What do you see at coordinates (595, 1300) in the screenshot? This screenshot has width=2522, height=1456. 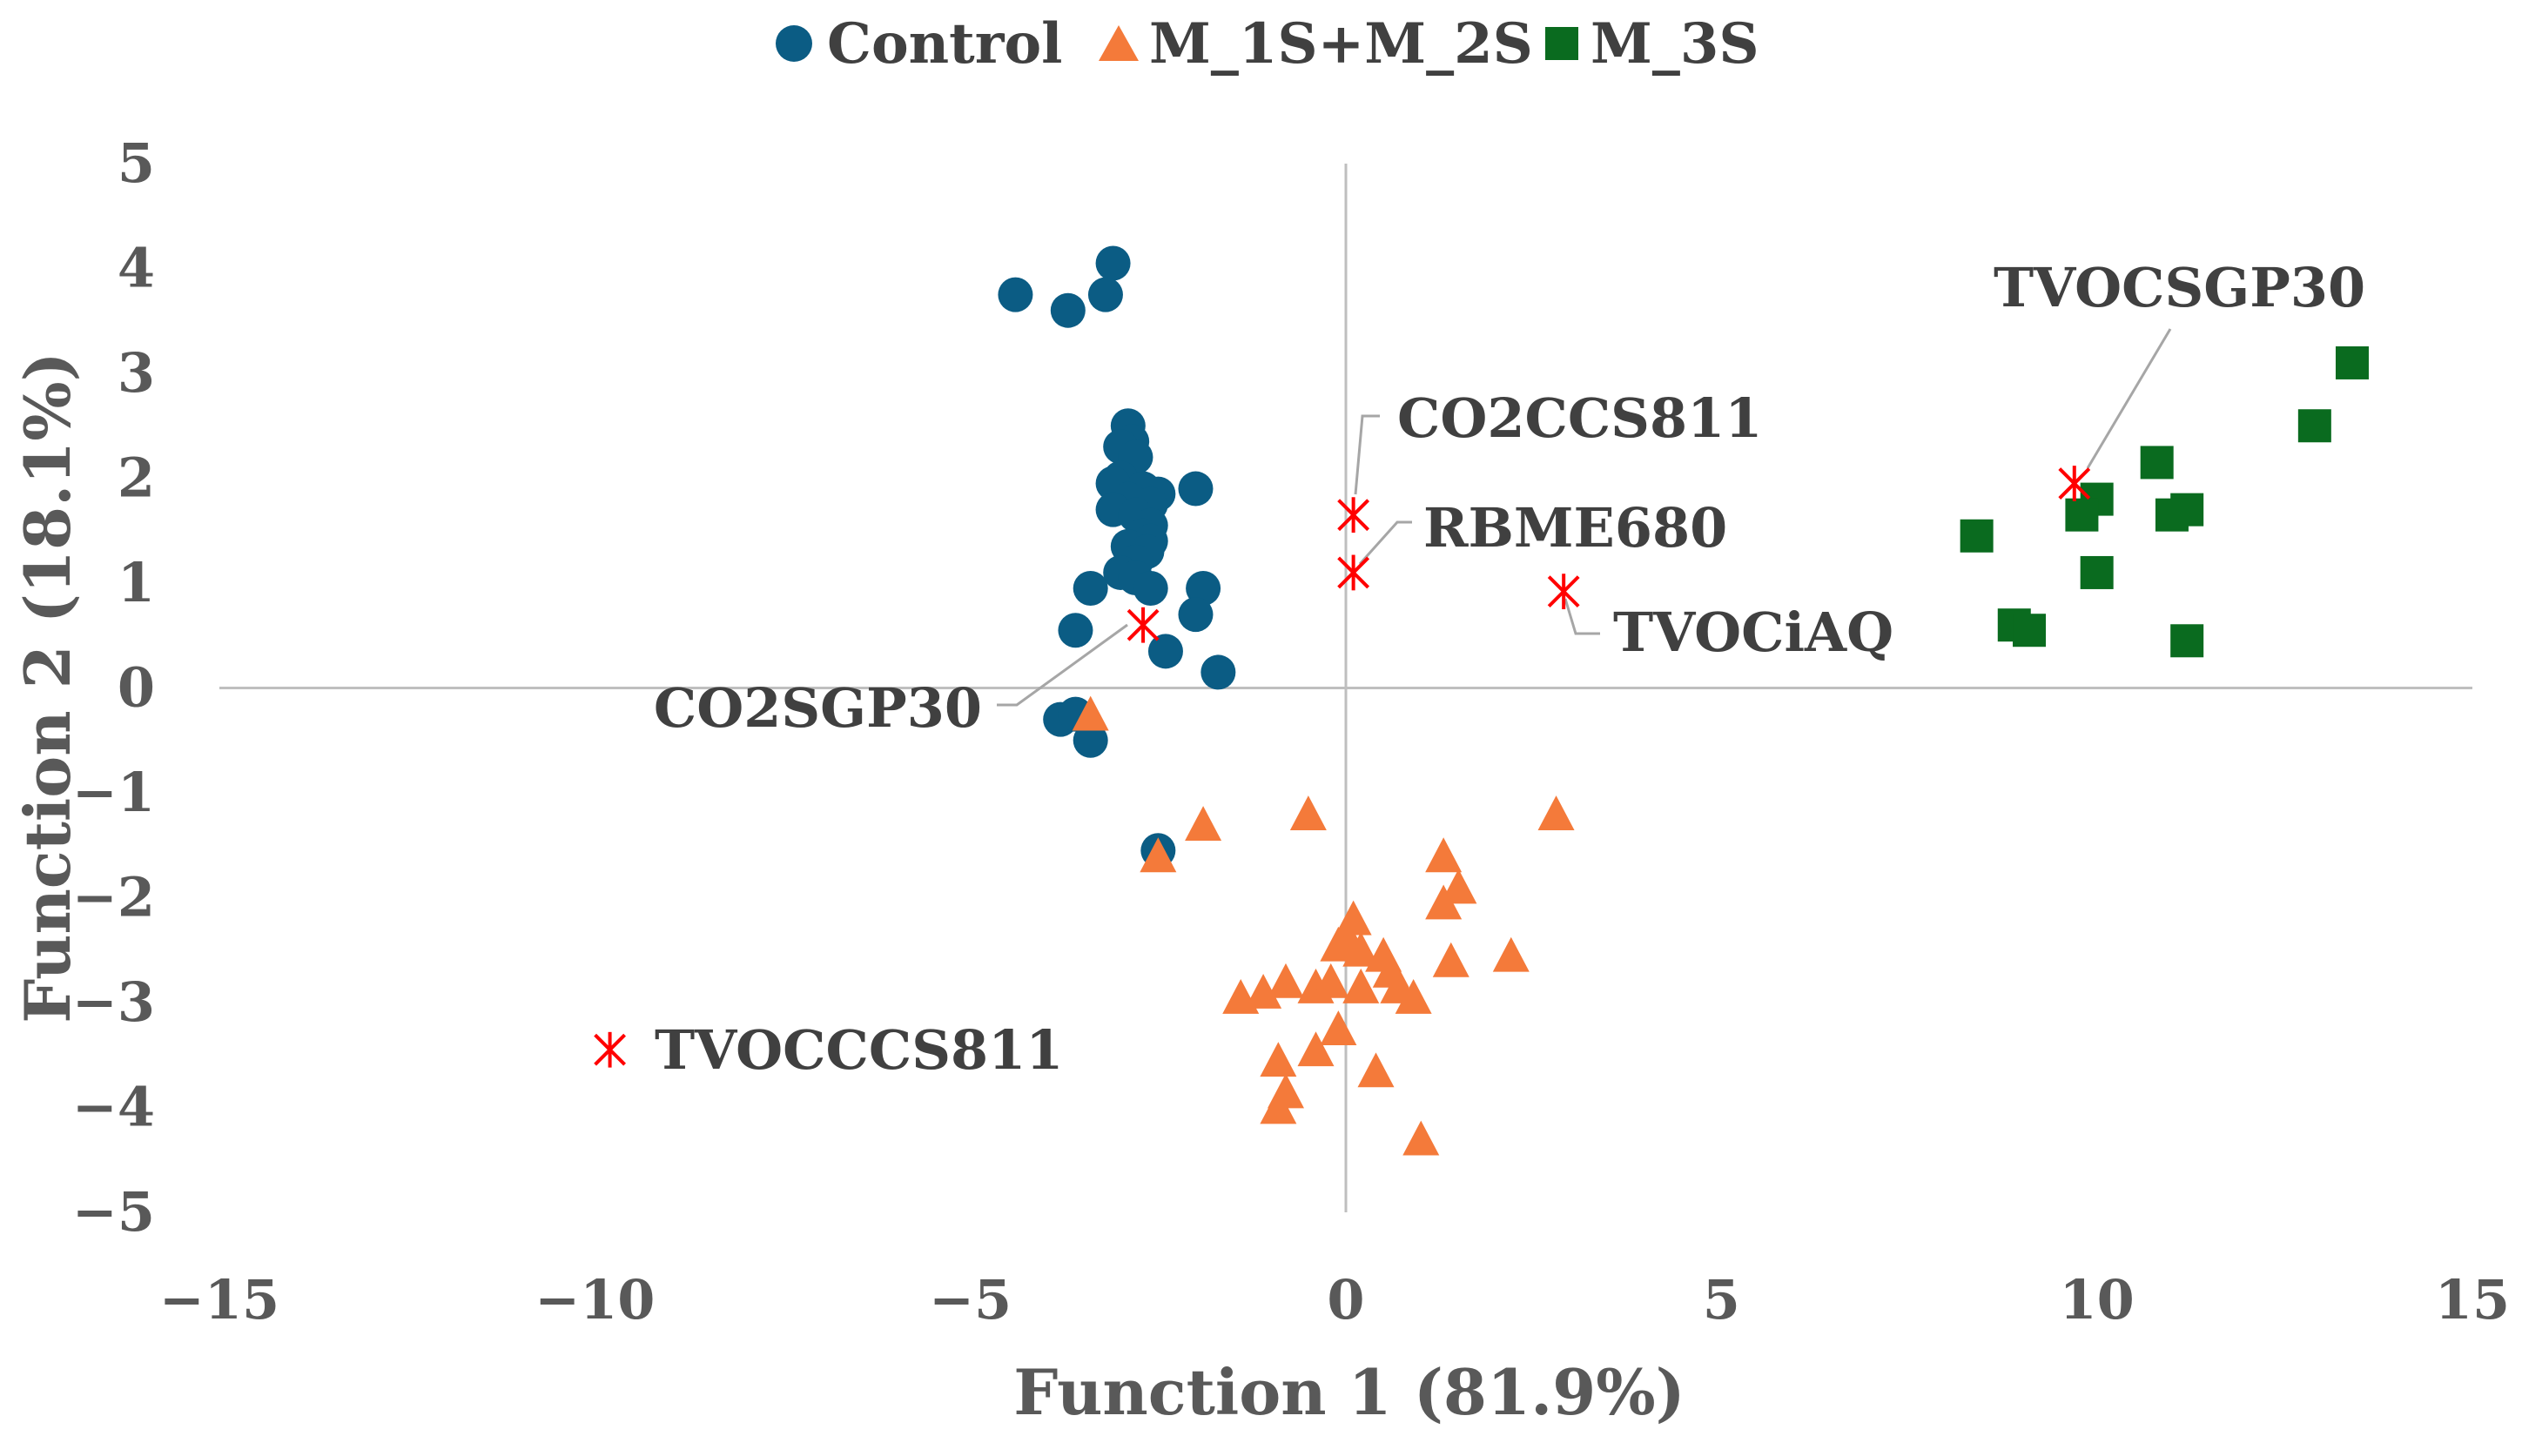 I see `x-tick-label: −10` at bounding box center [595, 1300].